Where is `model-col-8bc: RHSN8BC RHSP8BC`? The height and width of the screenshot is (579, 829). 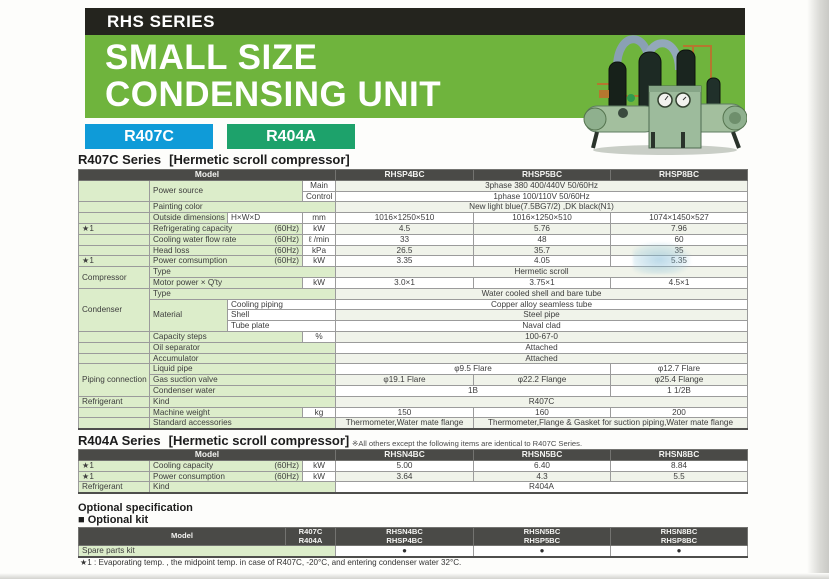 model-col-8bc: RHSN8BC RHSP8BC is located at coordinates (679, 536).